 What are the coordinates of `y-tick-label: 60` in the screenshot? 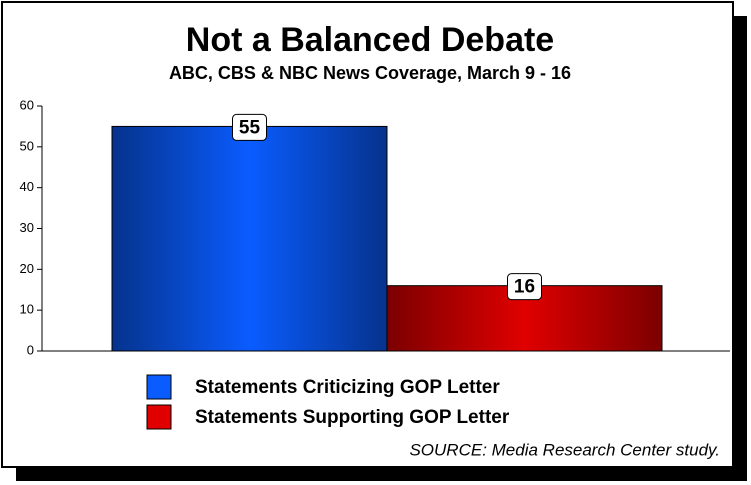 It's located at (27, 104).